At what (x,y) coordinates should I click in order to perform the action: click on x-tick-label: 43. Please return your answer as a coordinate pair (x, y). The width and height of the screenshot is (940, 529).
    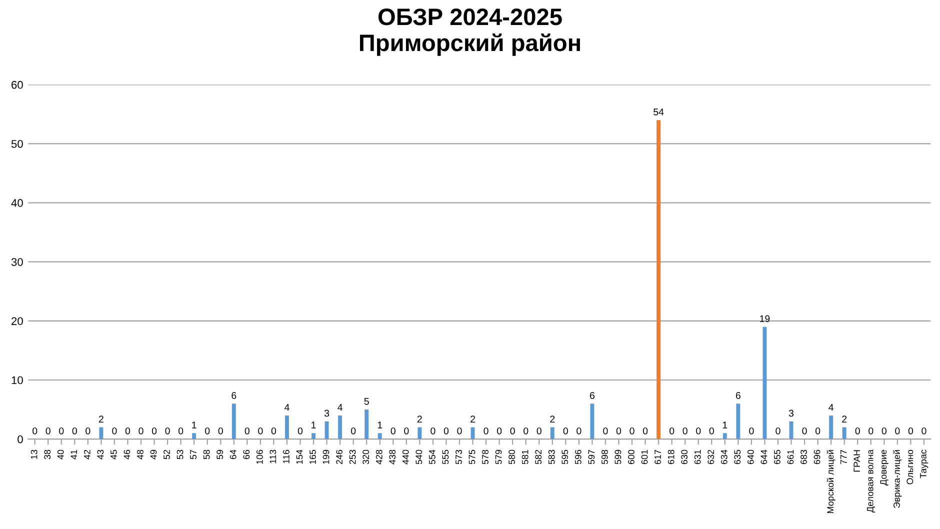
    Looking at the image, I should click on (100, 455).